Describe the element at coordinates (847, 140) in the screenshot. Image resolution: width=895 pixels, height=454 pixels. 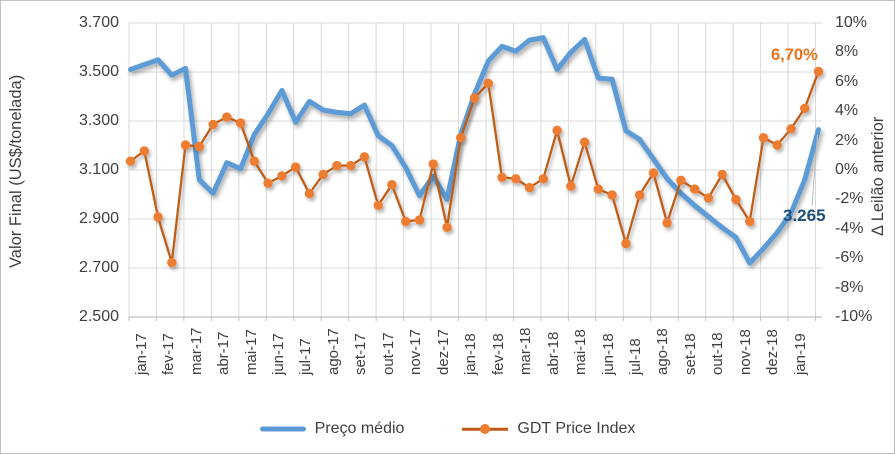
I see `y-right-tick-label: 2%` at that location.